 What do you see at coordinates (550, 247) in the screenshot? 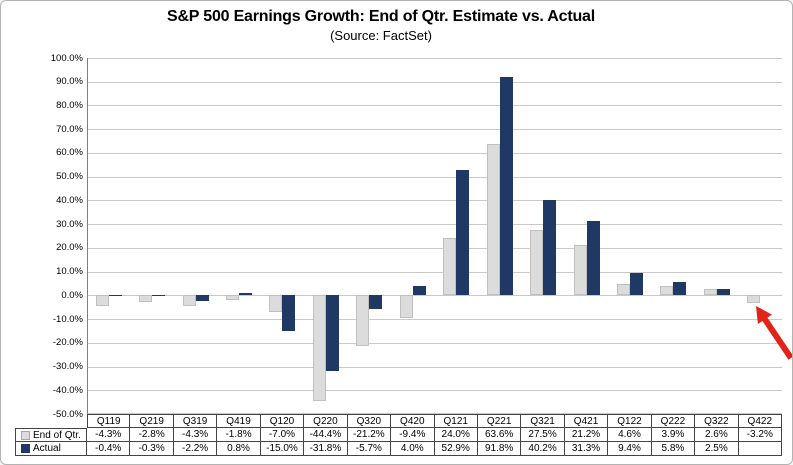
I see `bar-actual-q321` at bounding box center [550, 247].